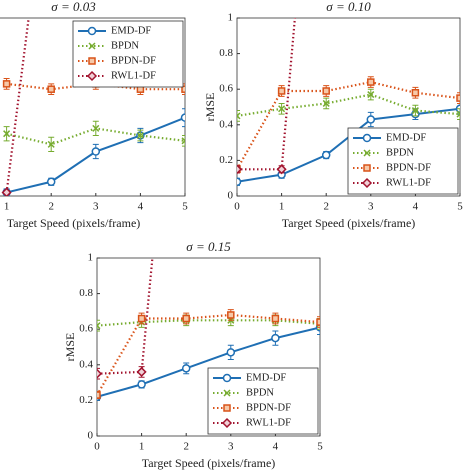 This screenshot has width=474, height=474. I want to click on y-tick-label: 0, so click(231, 196).